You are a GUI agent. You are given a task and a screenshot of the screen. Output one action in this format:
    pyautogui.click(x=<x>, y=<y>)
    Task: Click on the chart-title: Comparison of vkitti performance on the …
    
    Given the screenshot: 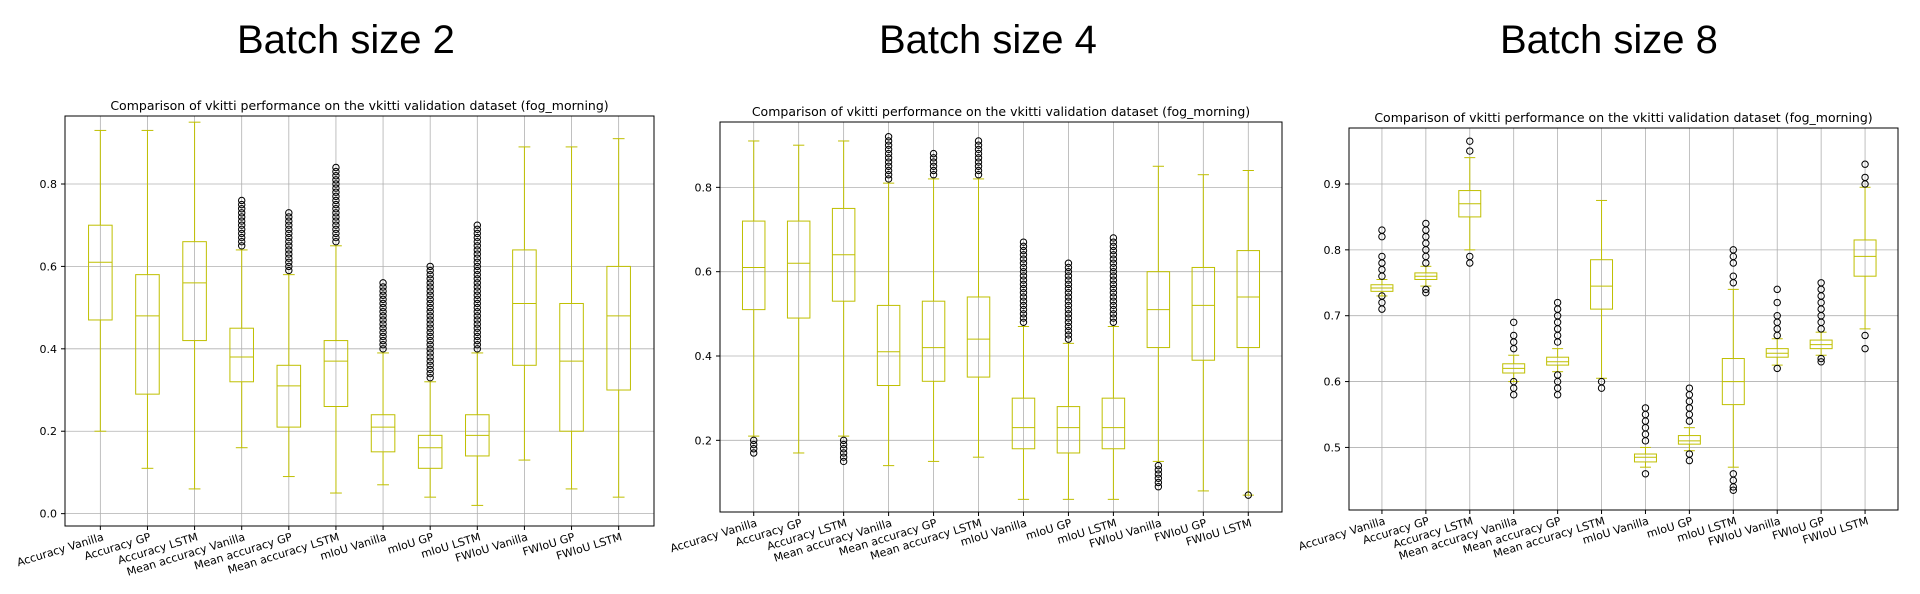 What is the action you would take?
    pyautogui.click(x=1001, y=111)
    